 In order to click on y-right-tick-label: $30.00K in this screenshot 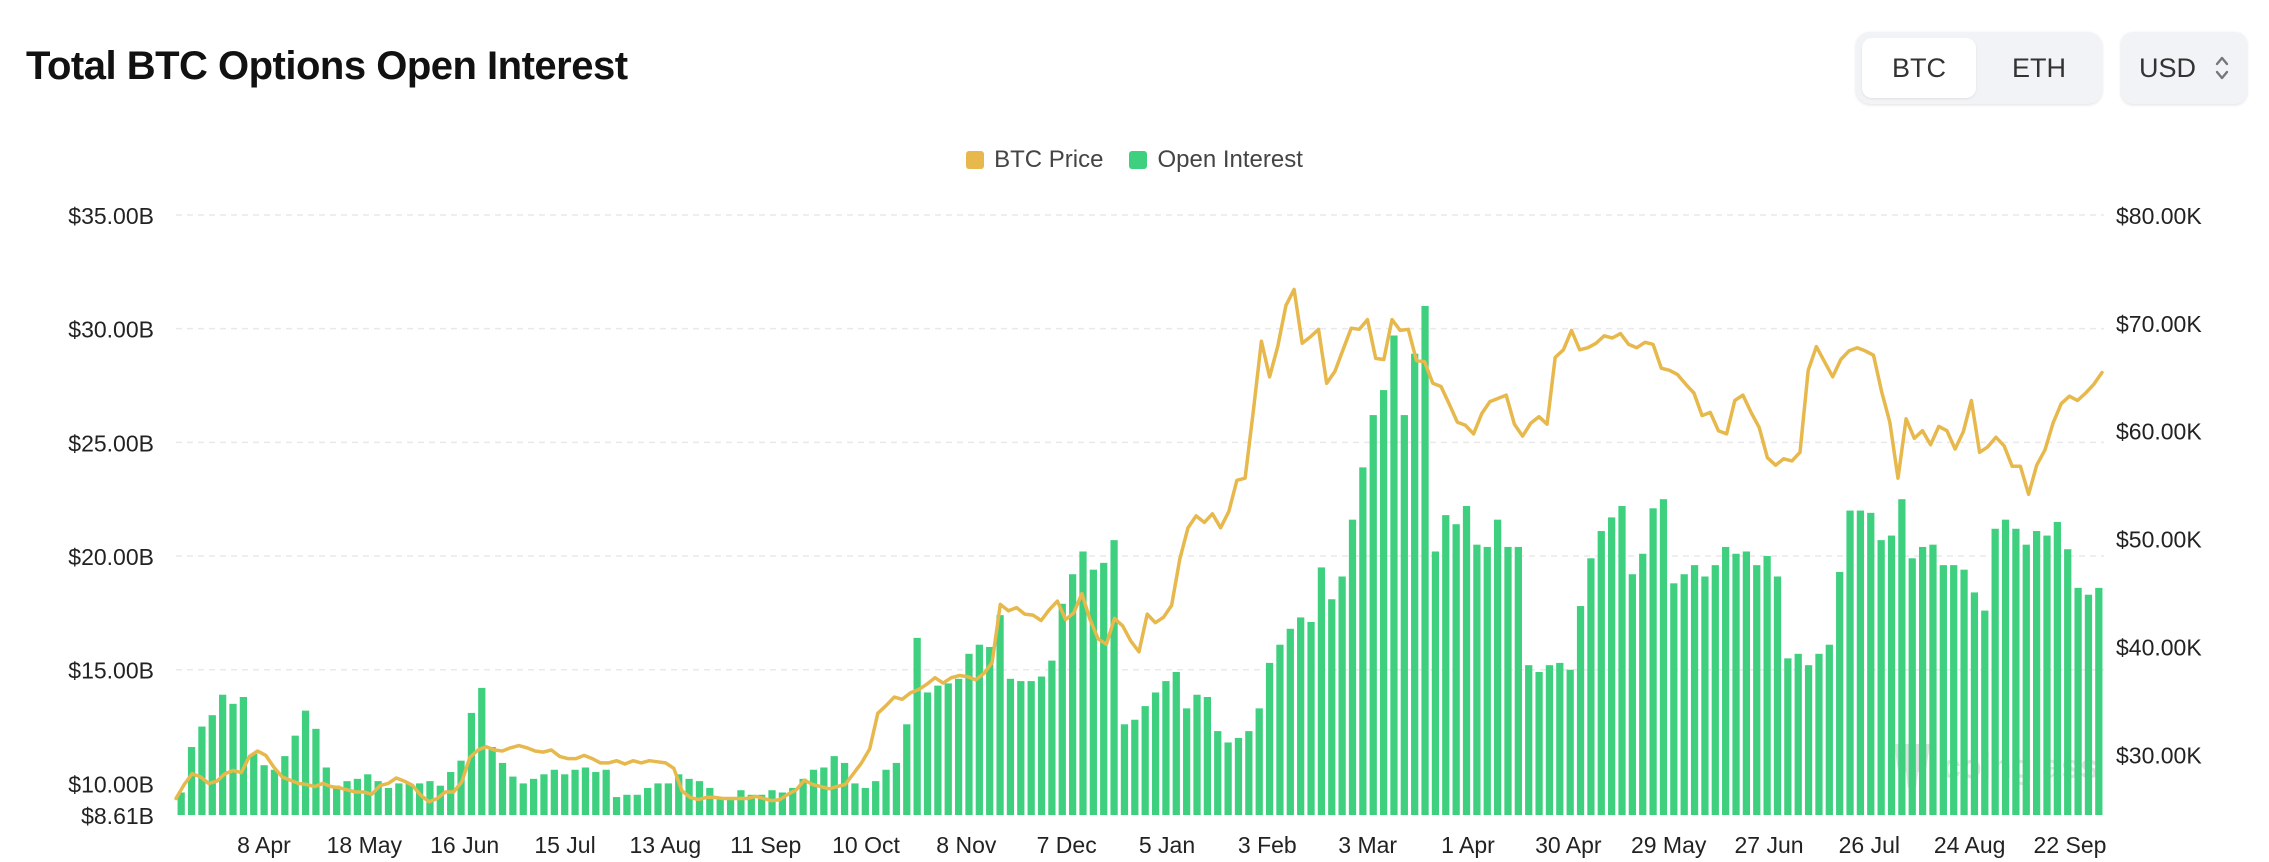, I will do `click(2159, 755)`.